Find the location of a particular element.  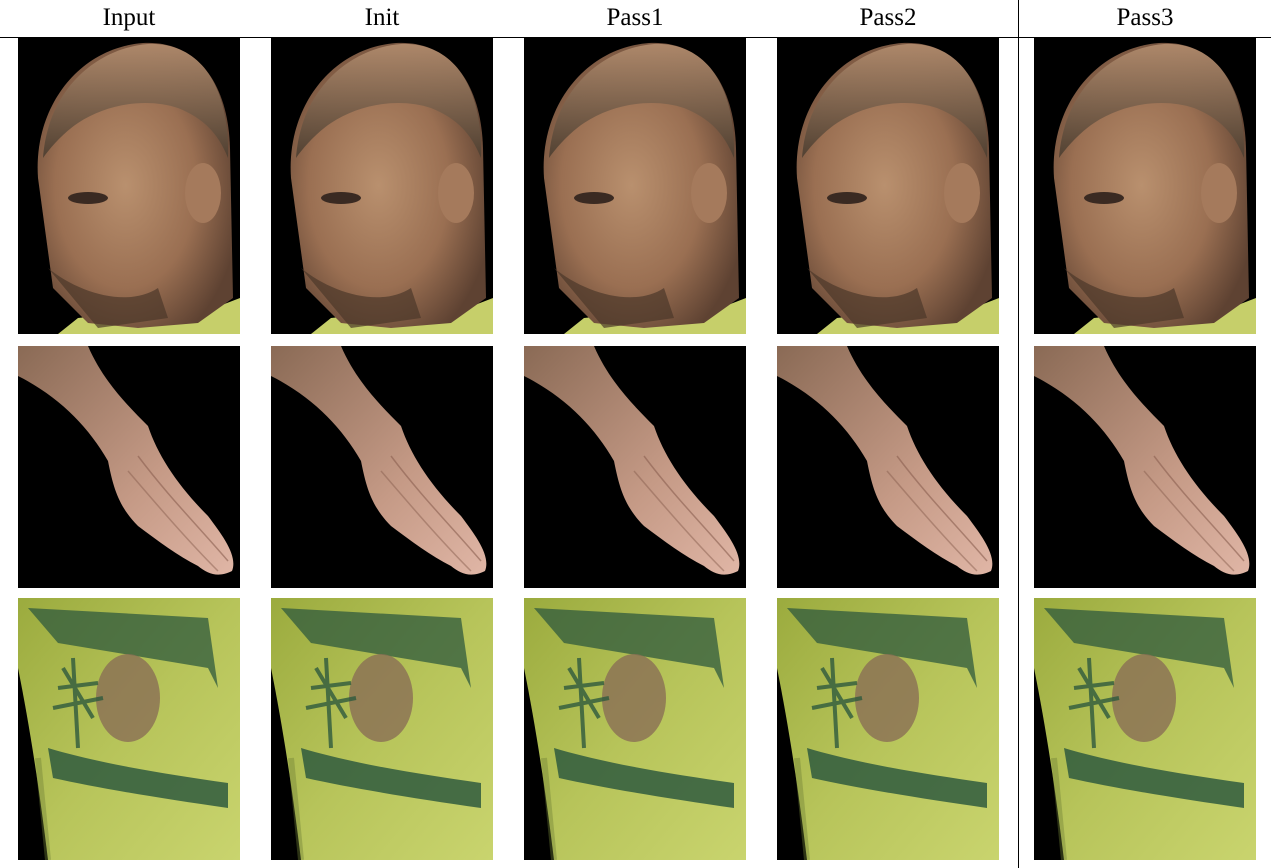

column-header-row: Input Init Pass1 Pass2 Pass3 is located at coordinates (635, 19).